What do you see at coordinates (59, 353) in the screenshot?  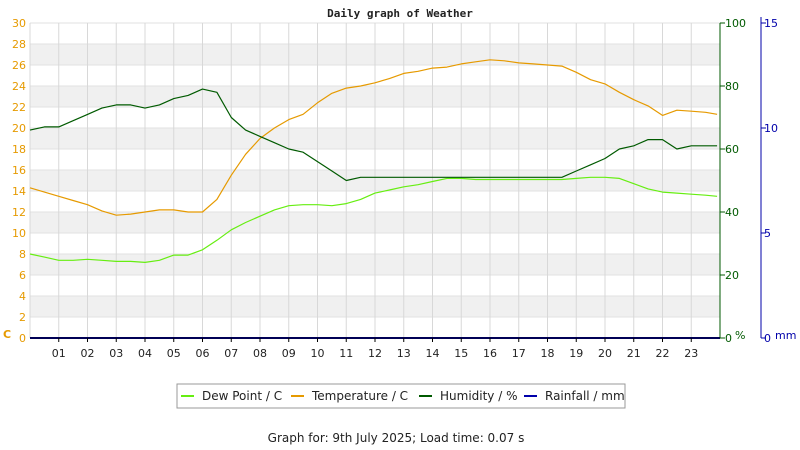 I see `x-tick-label: 01` at bounding box center [59, 353].